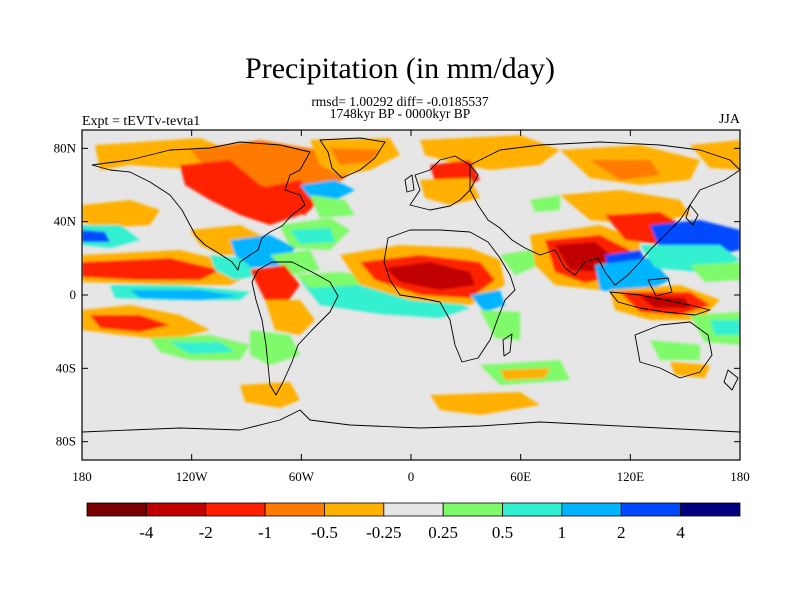 The width and height of the screenshot is (800, 600). What do you see at coordinates (725, 327) in the screenshot?
I see `field-south-pacific-cyan` at bounding box center [725, 327].